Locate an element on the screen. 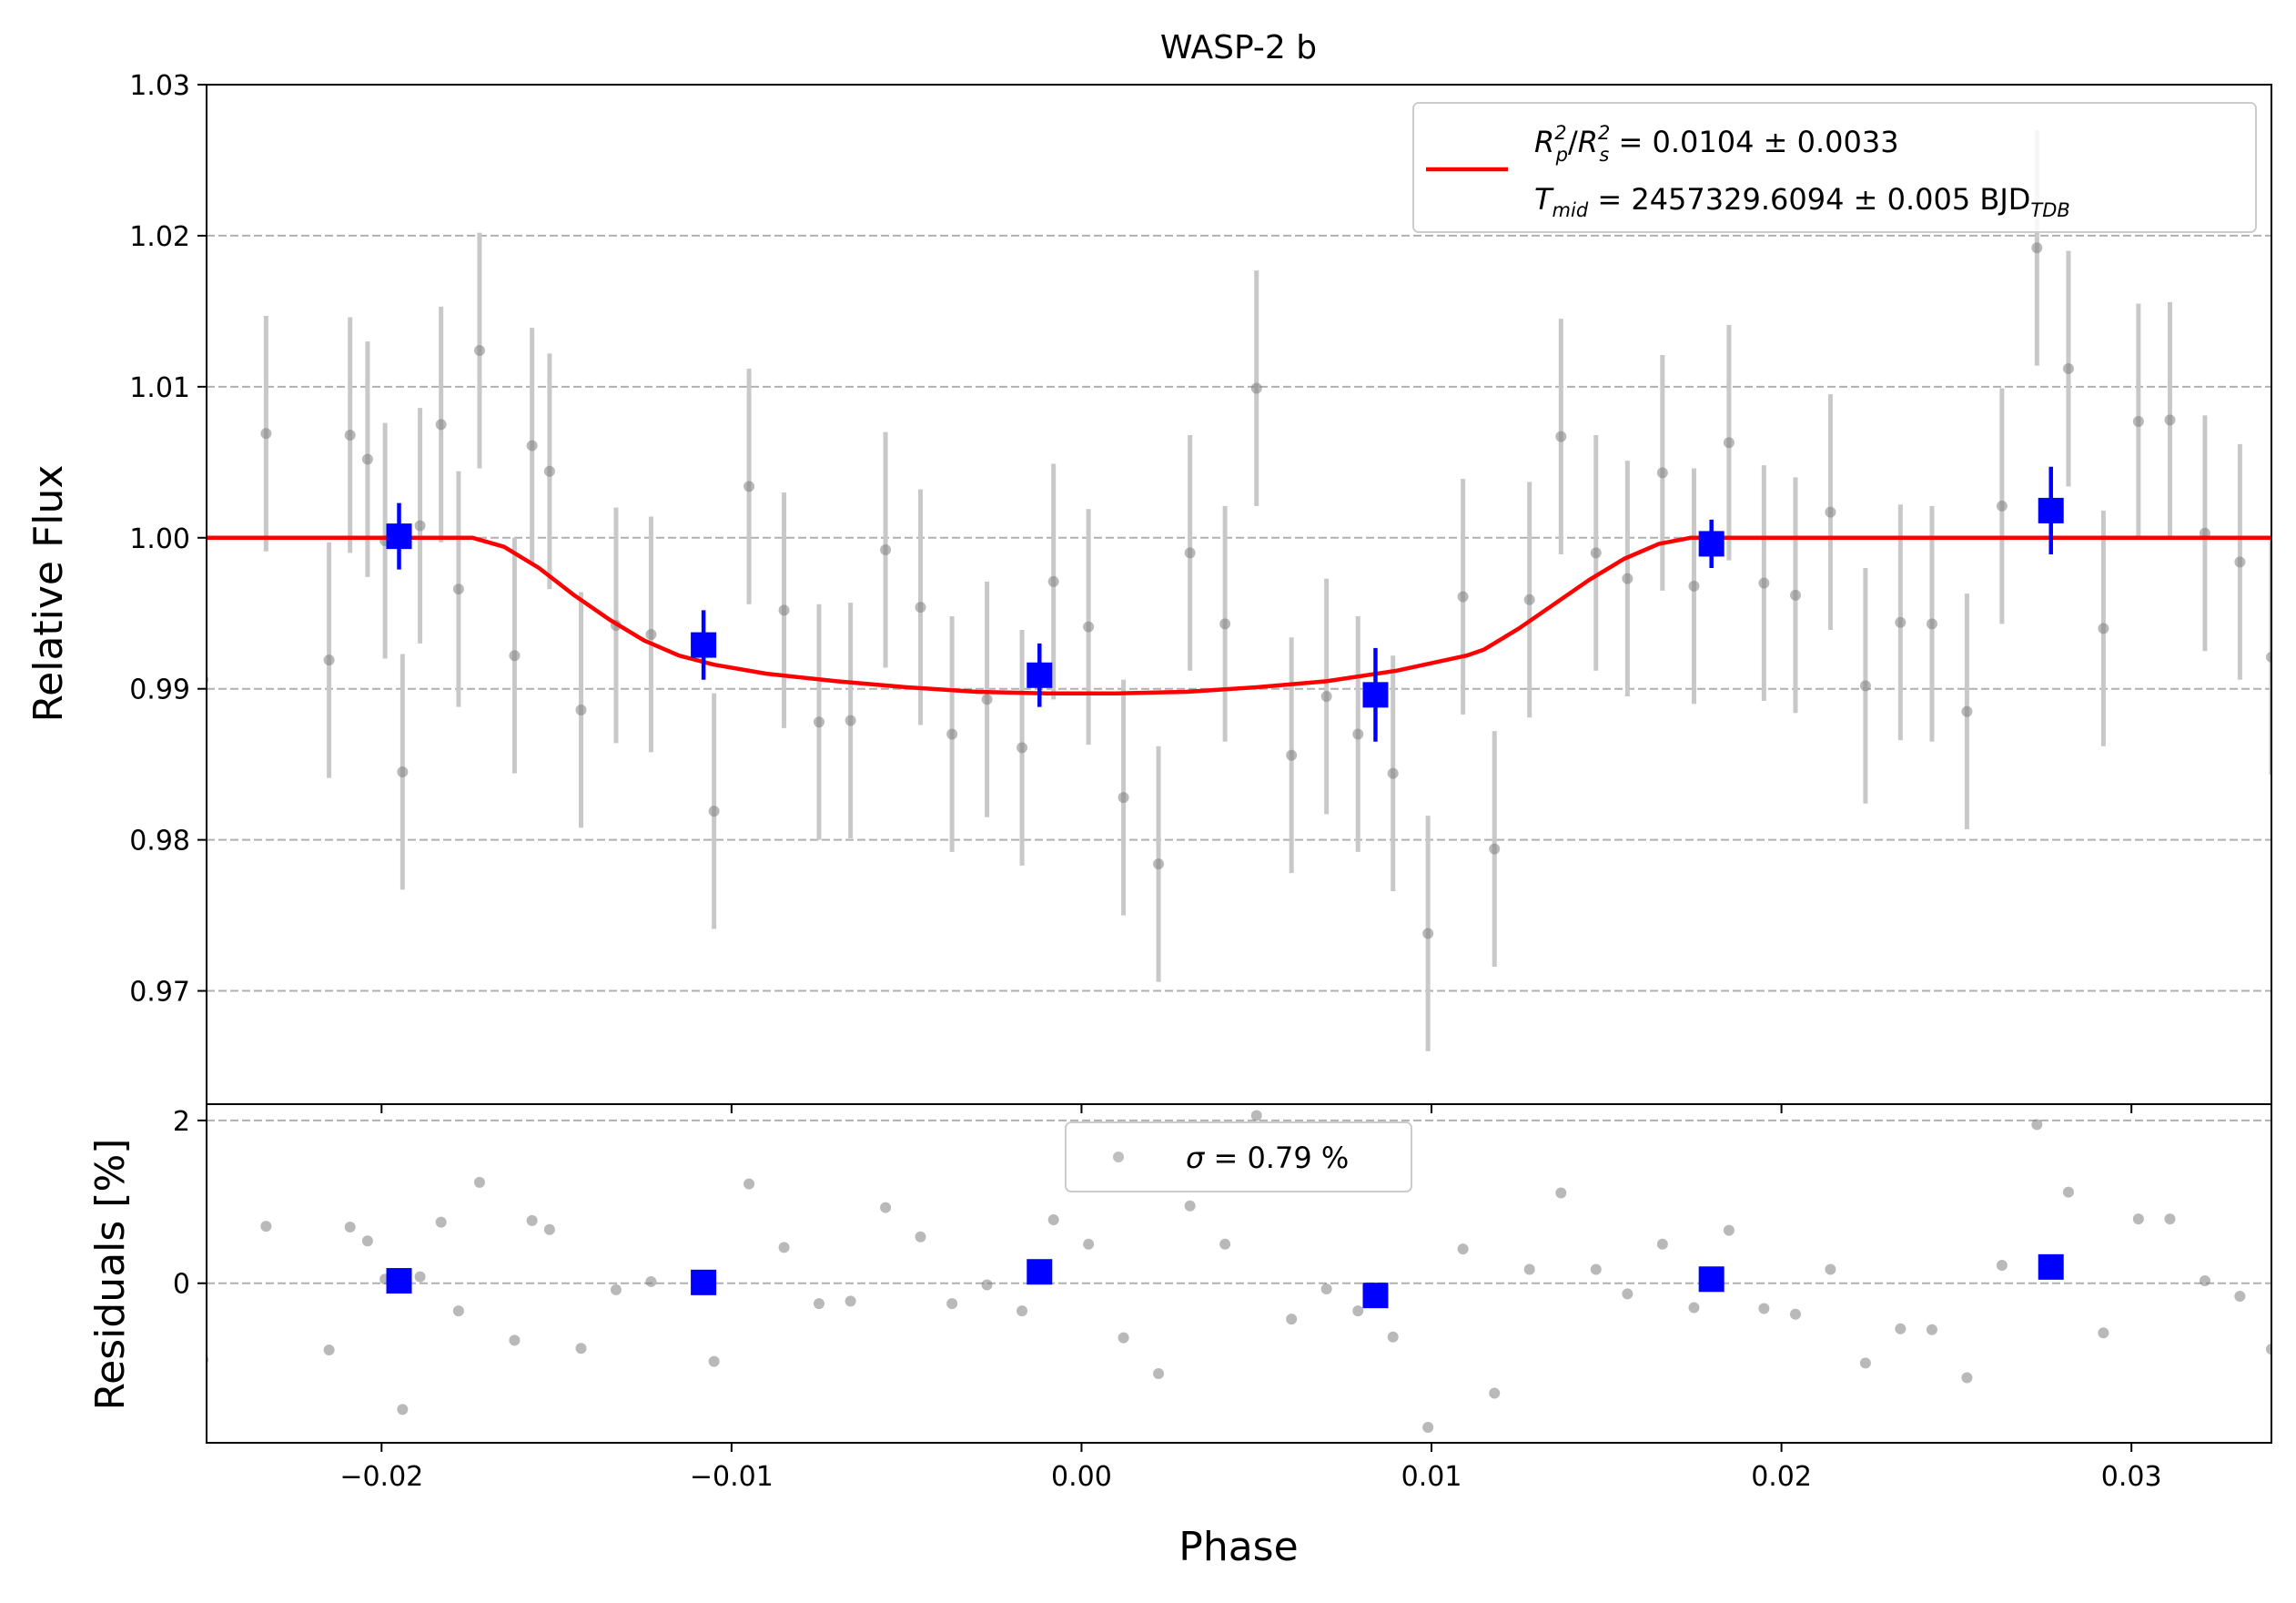 The height and width of the screenshot is (1603, 2296). flux-y-tick-label: 1.00 is located at coordinates (160, 539).